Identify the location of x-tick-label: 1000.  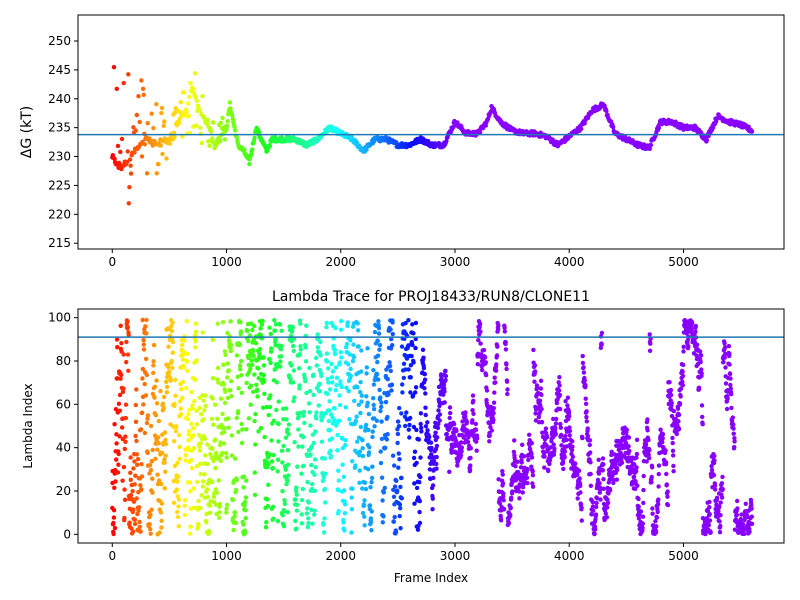
(226, 556).